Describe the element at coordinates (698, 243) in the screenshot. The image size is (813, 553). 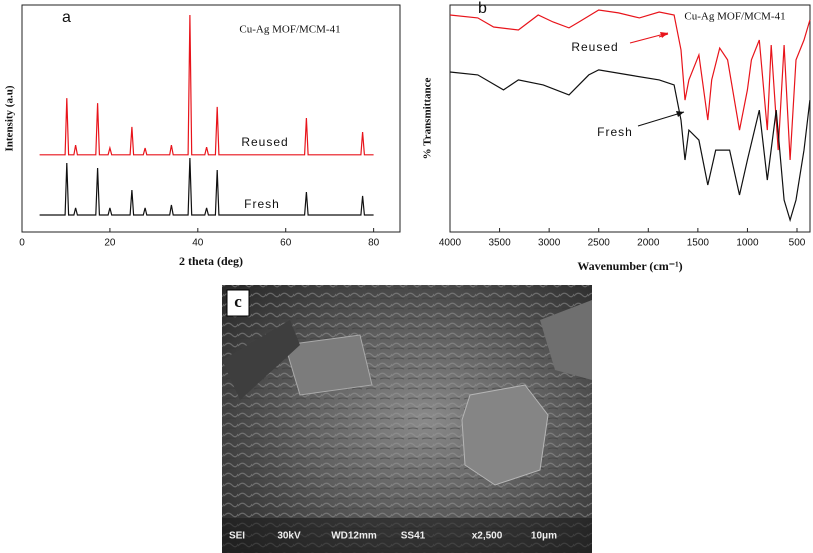
I see `x-tick-label: 1500` at that location.